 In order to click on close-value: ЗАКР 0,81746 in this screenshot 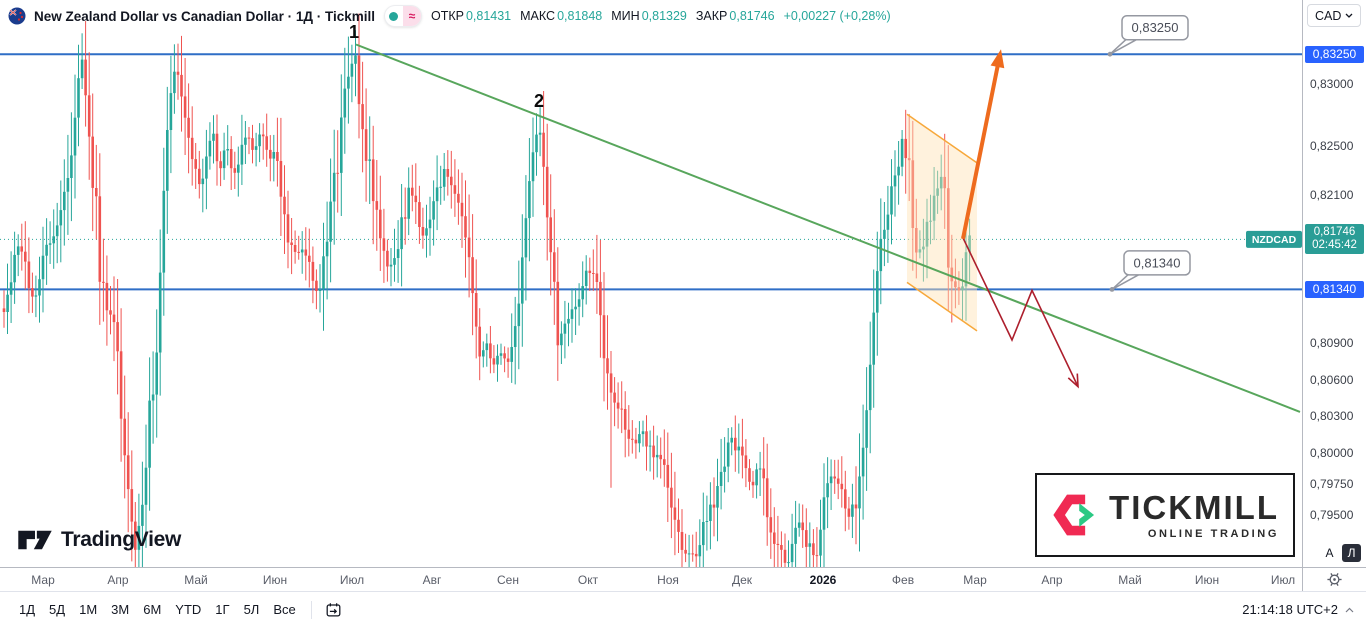, I will do `click(735, 16)`.